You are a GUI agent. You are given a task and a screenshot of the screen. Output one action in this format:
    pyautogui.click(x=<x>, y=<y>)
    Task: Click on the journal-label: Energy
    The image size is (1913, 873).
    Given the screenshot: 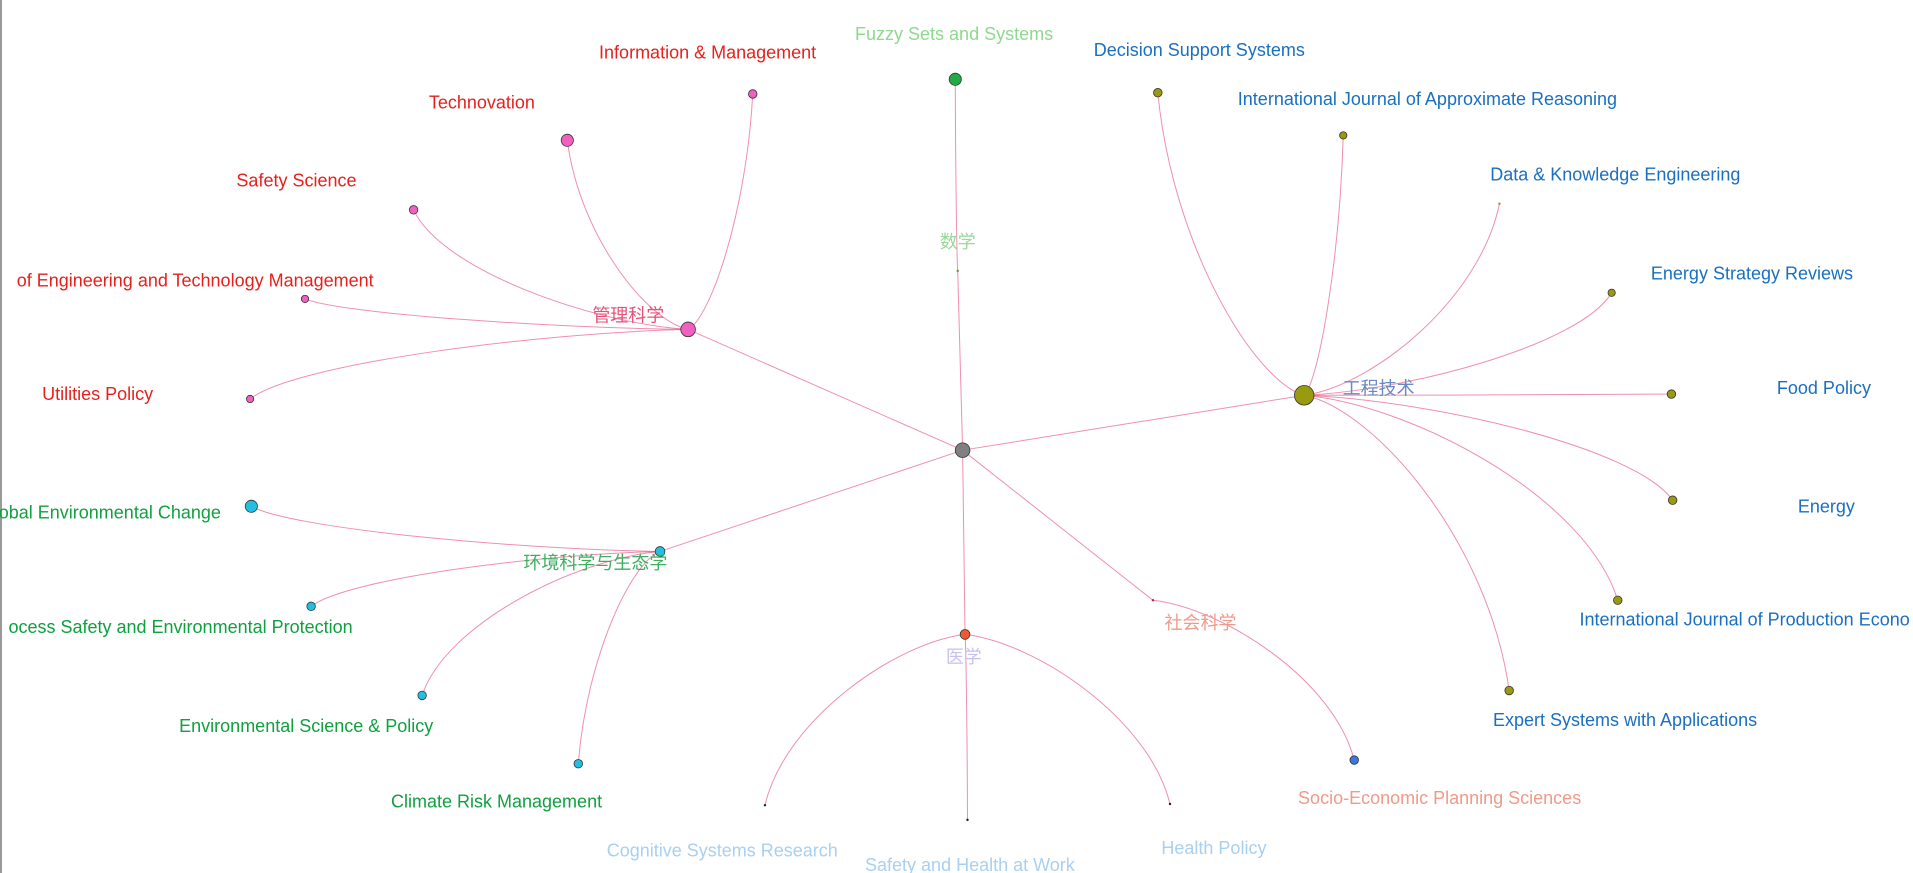 What is the action you would take?
    pyautogui.click(x=1826, y=506)
    